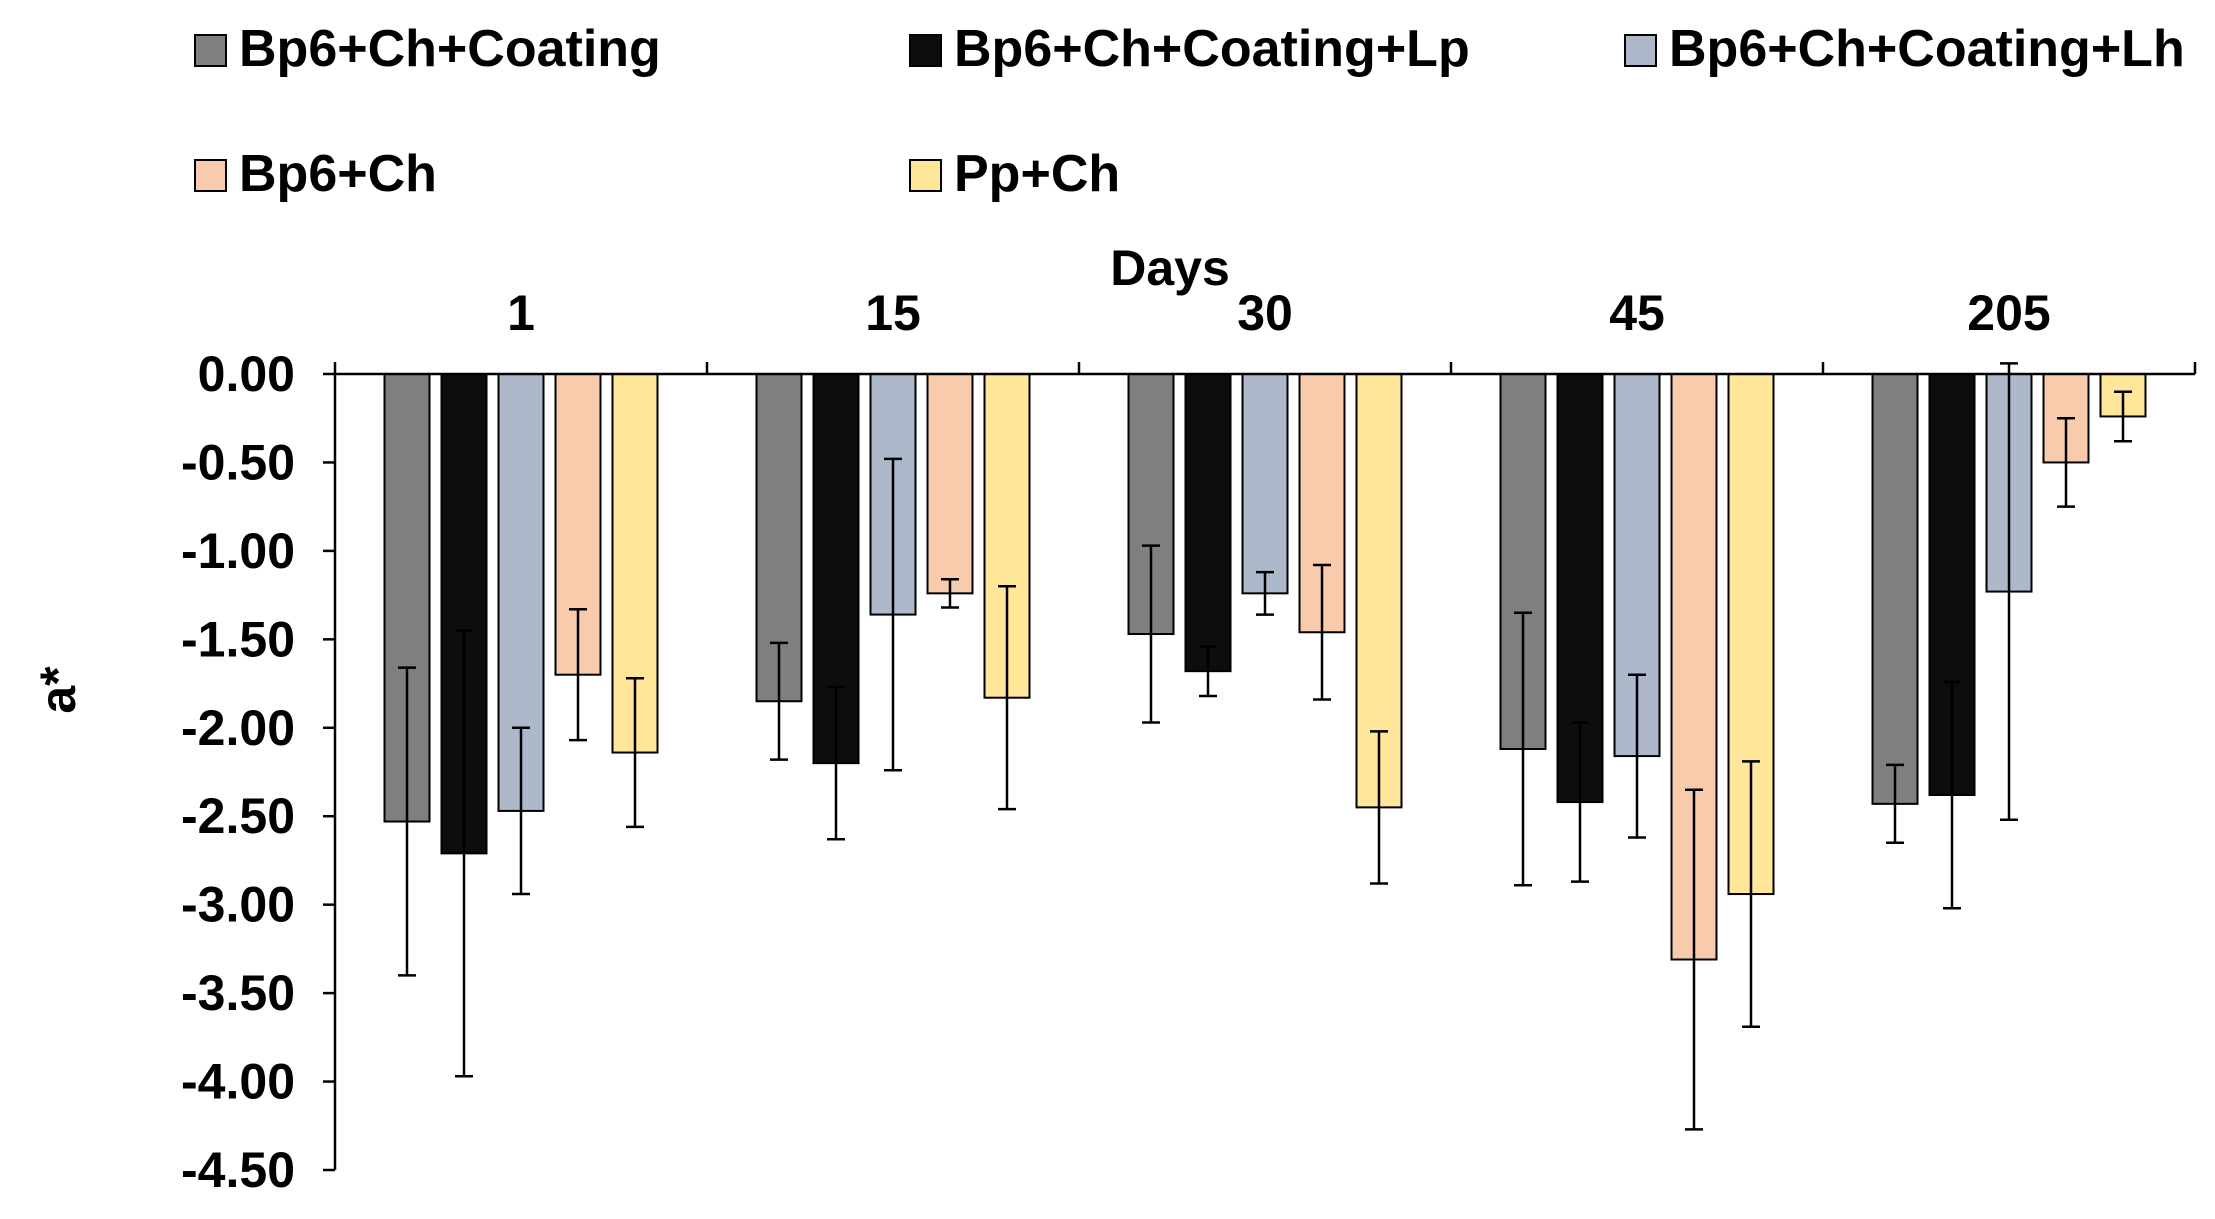 The height and width of the screenshot is (1219, 2215). Describe the element at coordinates (2008, 313) in the screenshot. I see `x-tick-label: 205` at that location.